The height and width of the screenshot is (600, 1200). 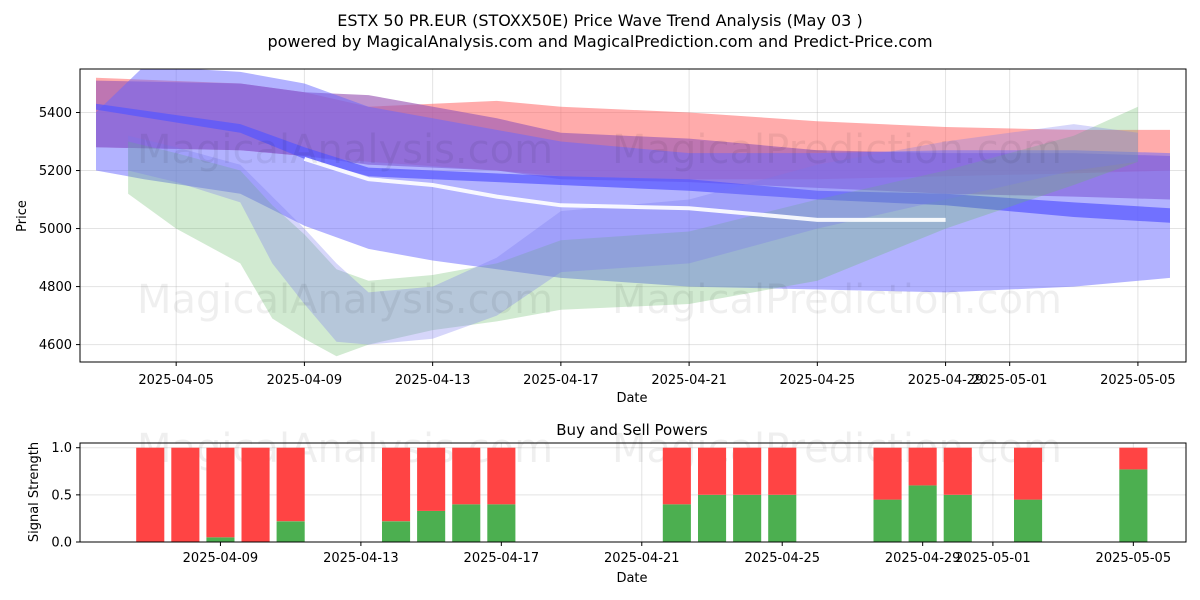 I want to click on price-y-tick-label-1: 4800, so click(x=55, y=287).